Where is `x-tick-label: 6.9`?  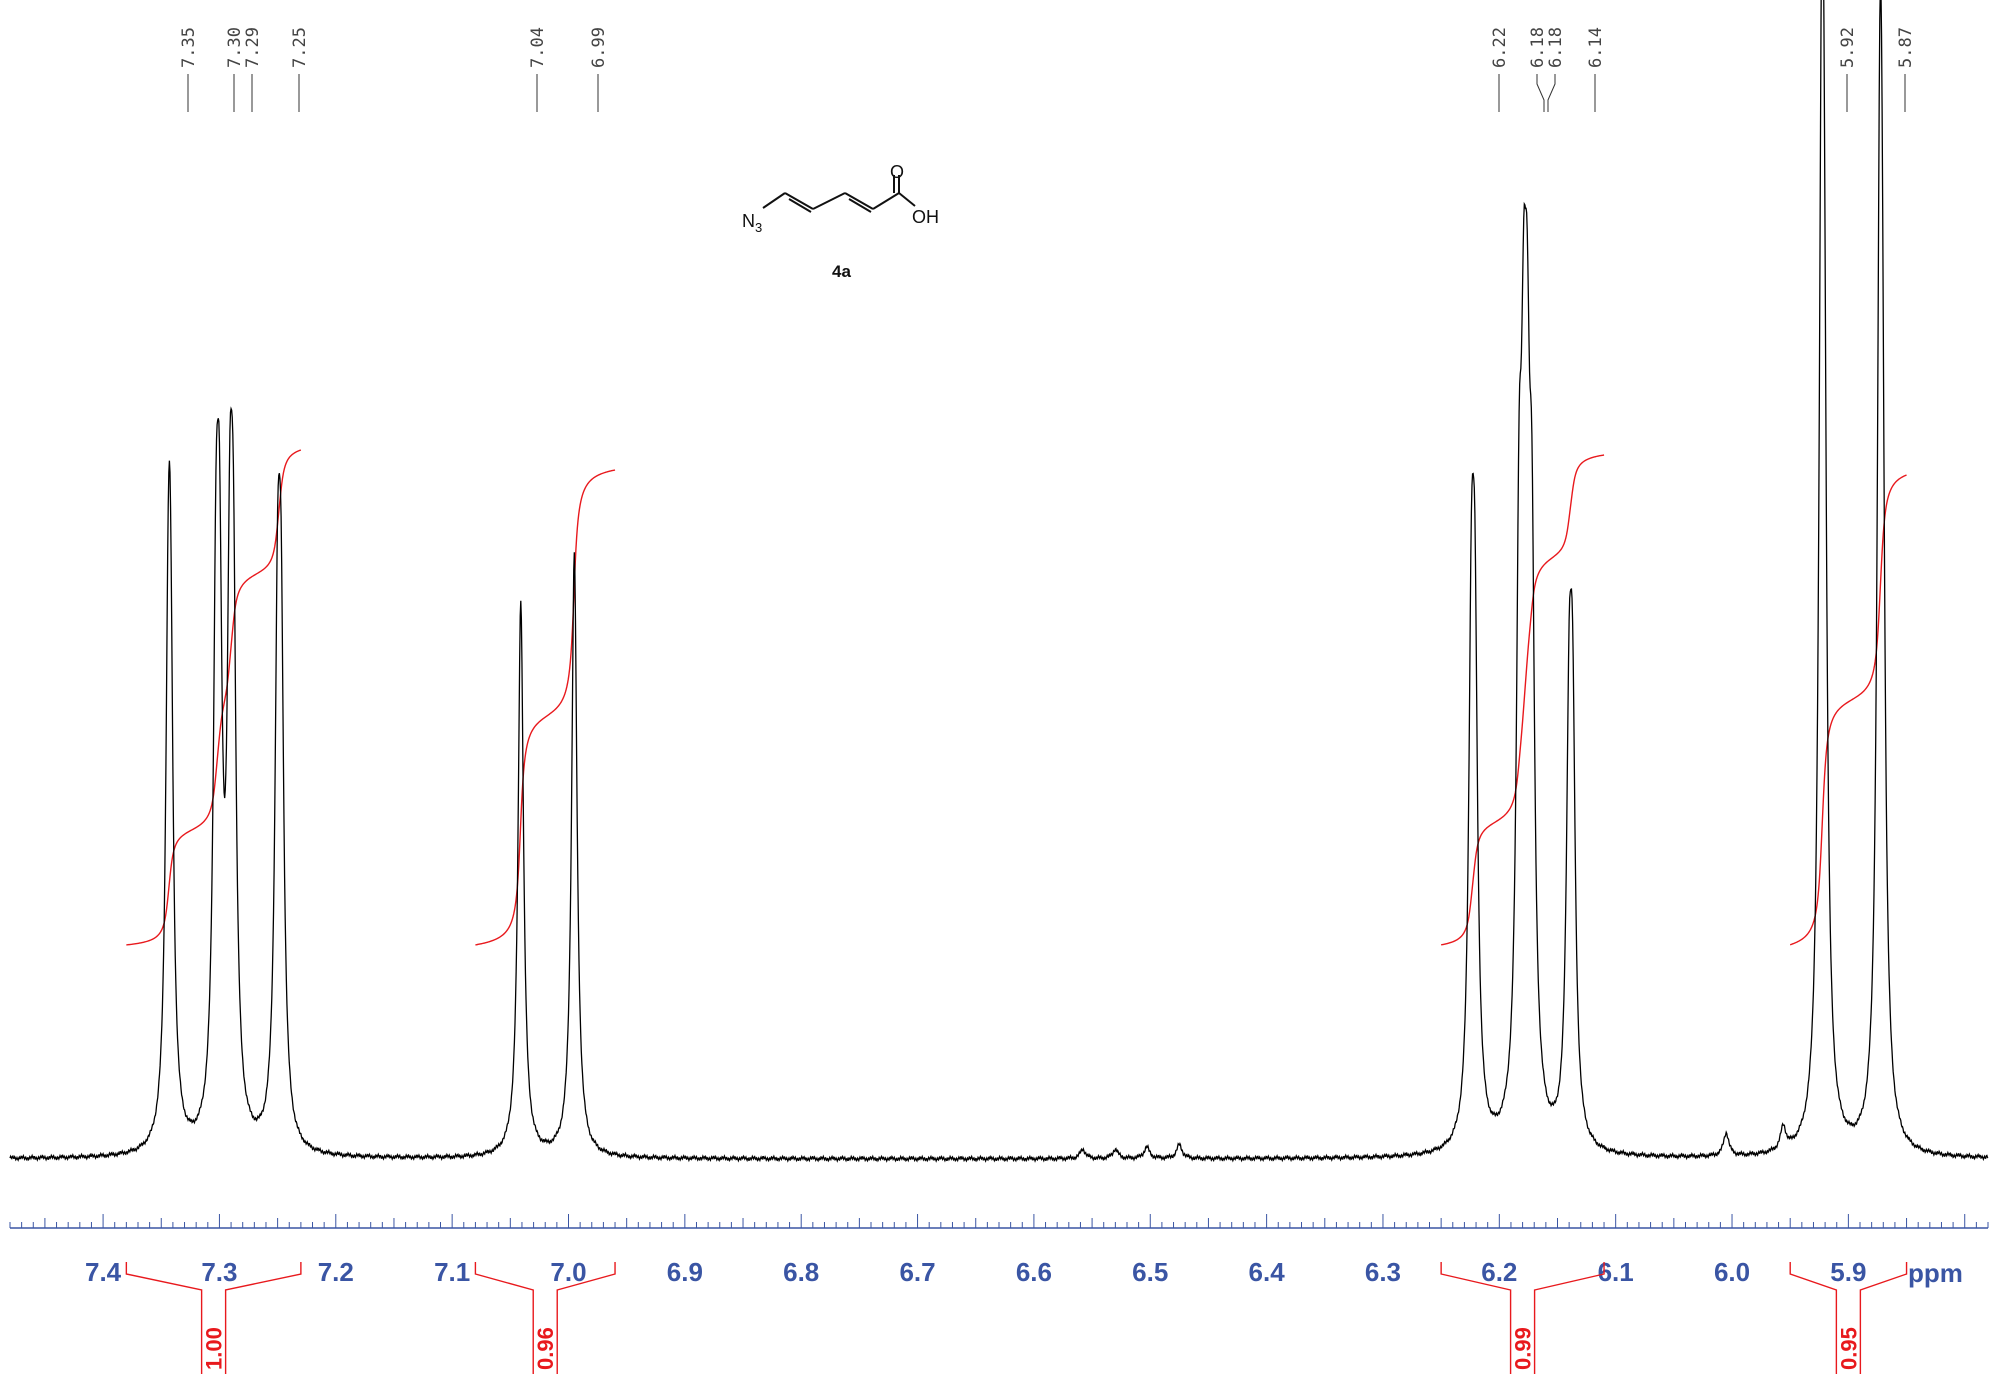
x-tick-label: 6.9 is located at coordinates (685, 1272).